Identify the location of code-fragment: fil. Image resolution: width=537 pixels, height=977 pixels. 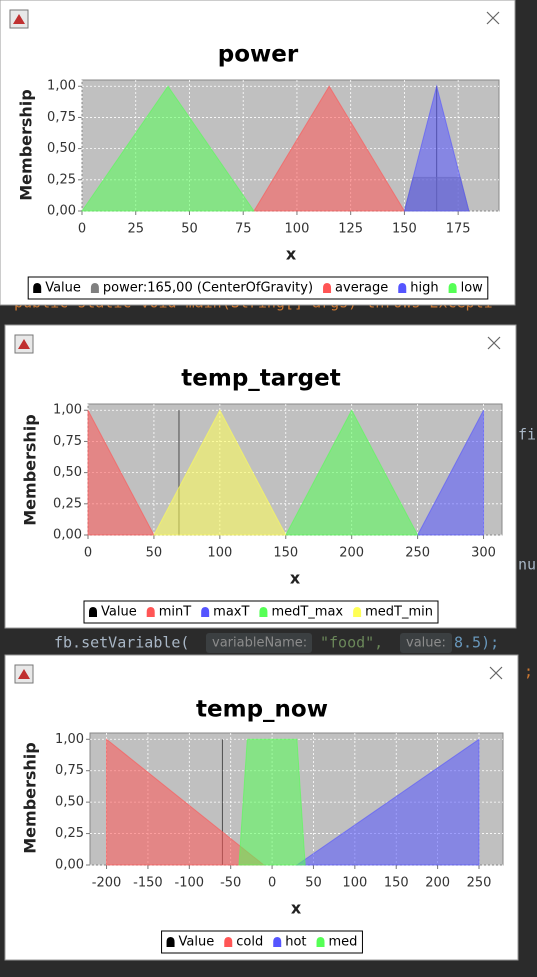
(527, 435).